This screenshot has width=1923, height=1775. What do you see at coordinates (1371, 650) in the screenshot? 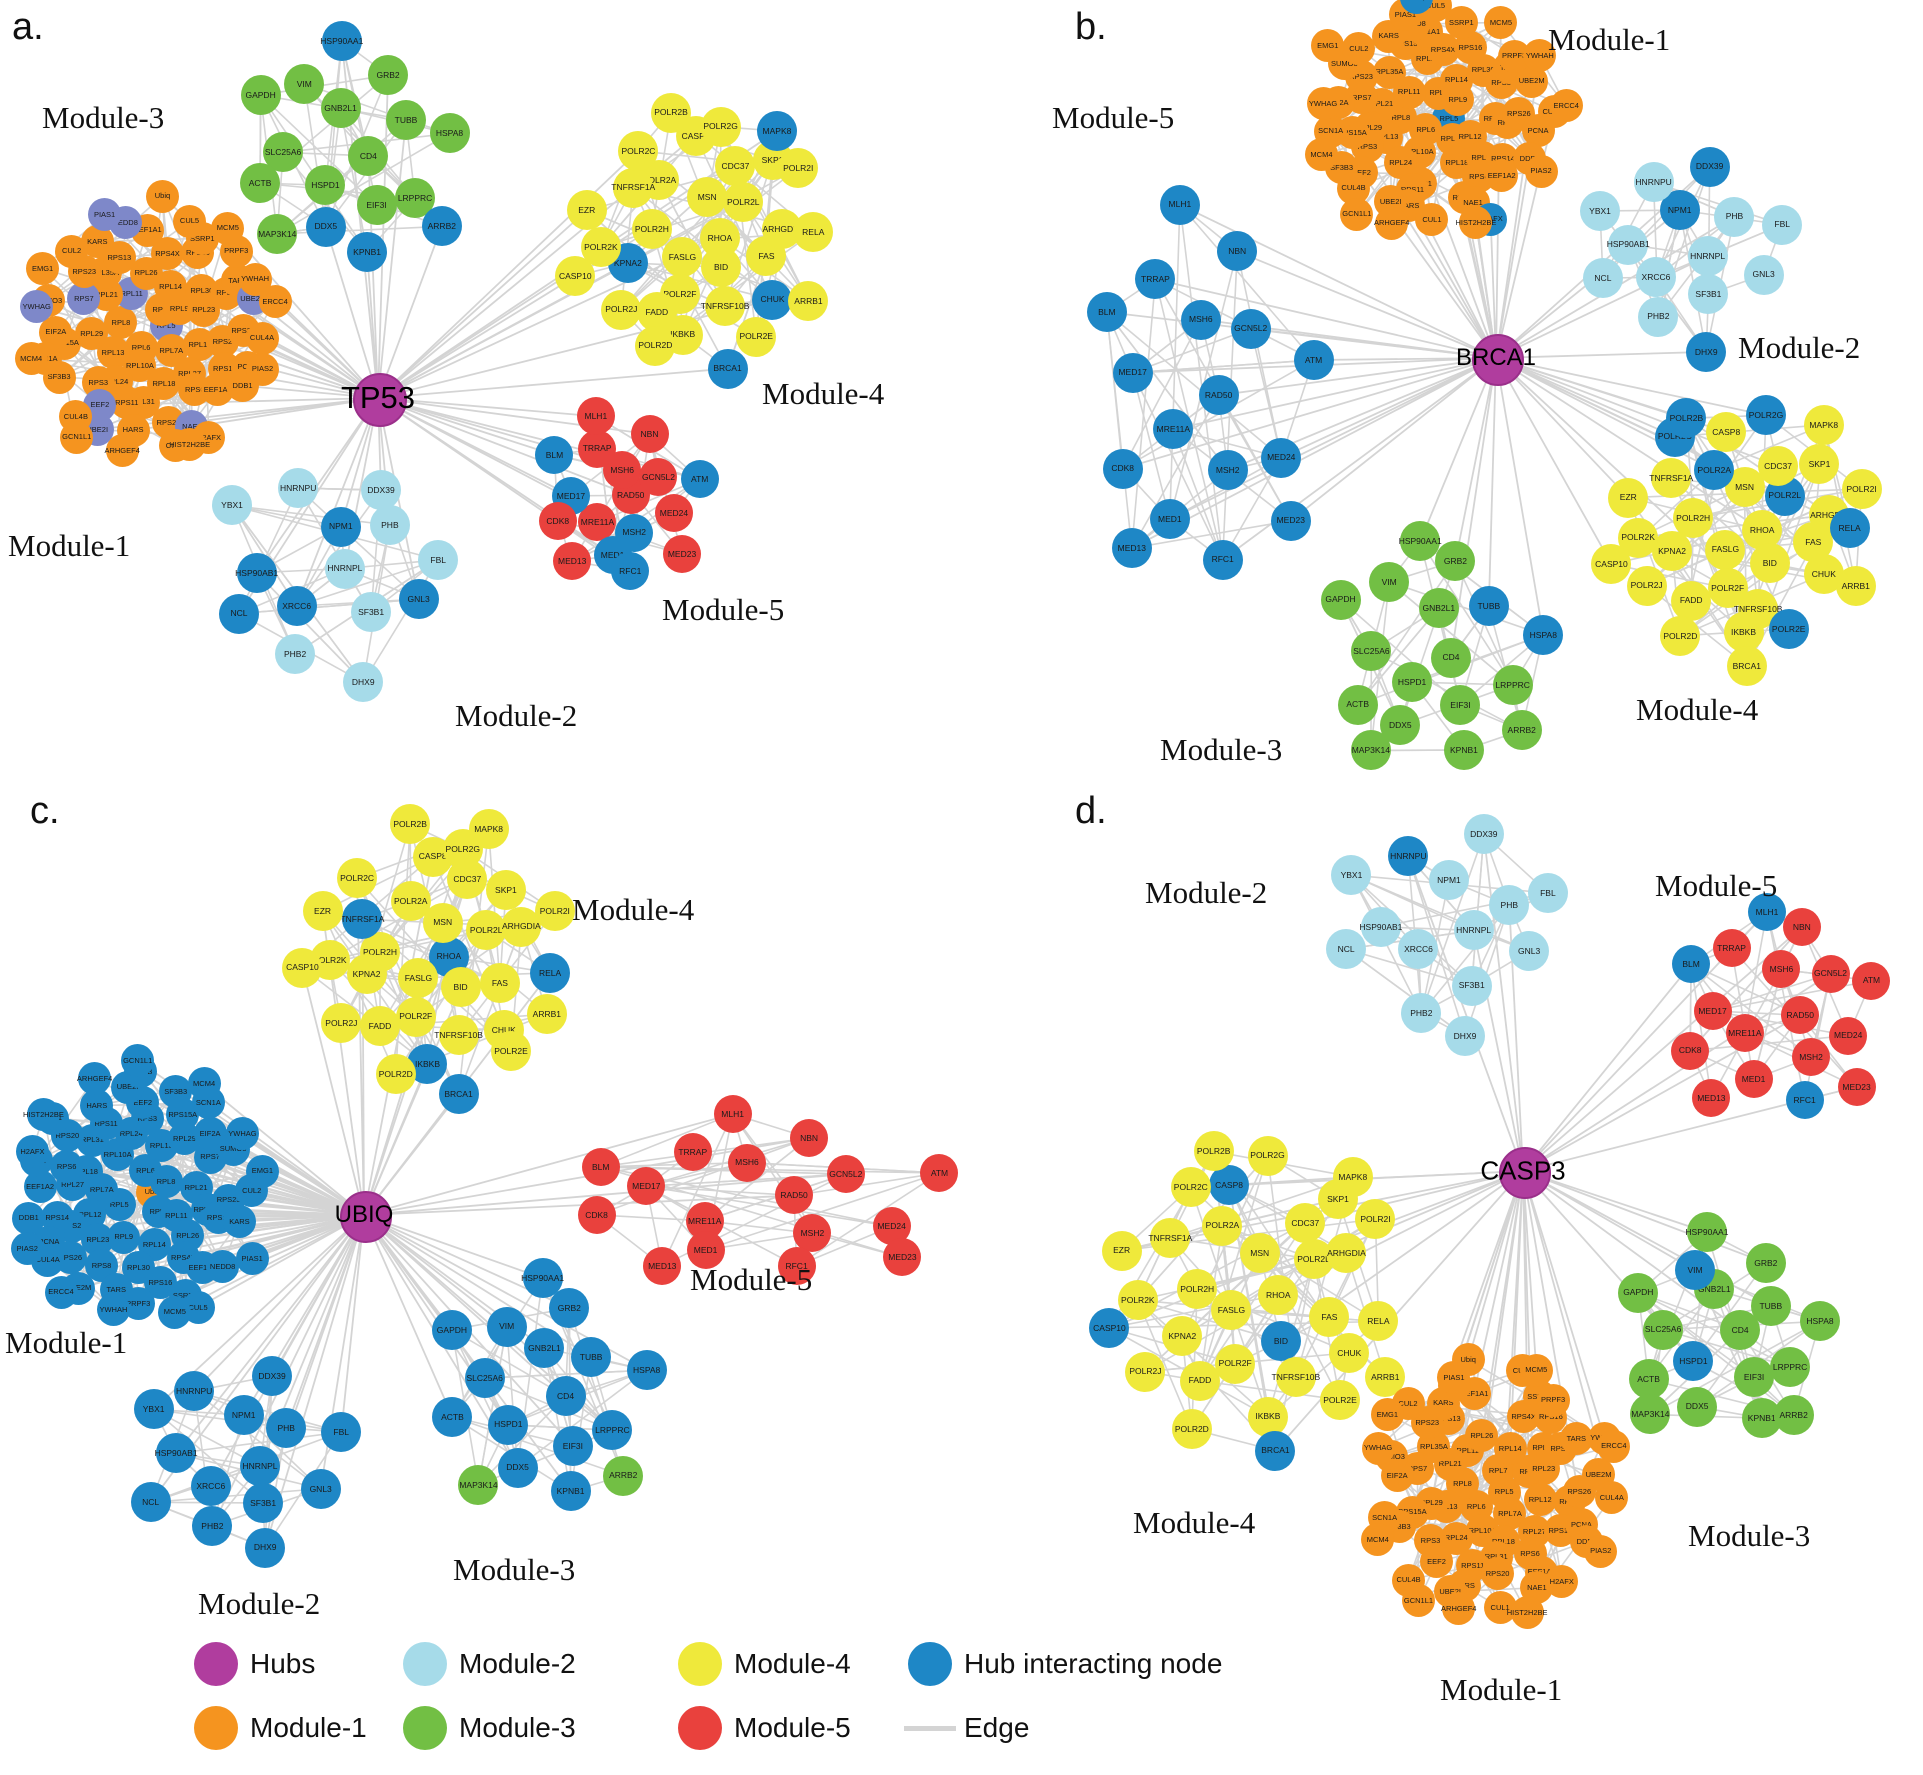
I see `gene-node: SLC25A6` at bounding box center [1371, 650].